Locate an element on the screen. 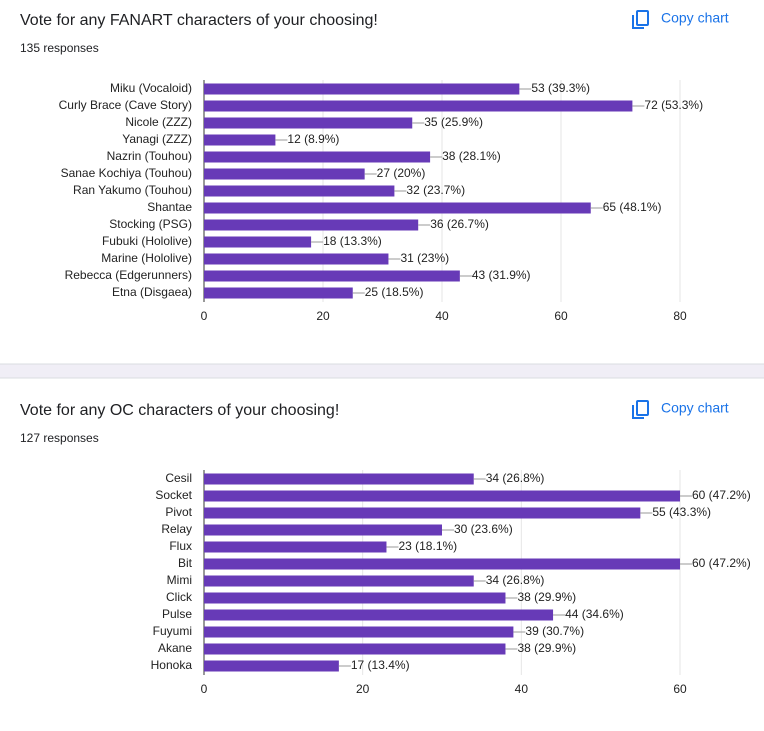 The image size is (764, 731). y-tick-label: Fubuki (Hololive) is located at coordinates (147, 241).